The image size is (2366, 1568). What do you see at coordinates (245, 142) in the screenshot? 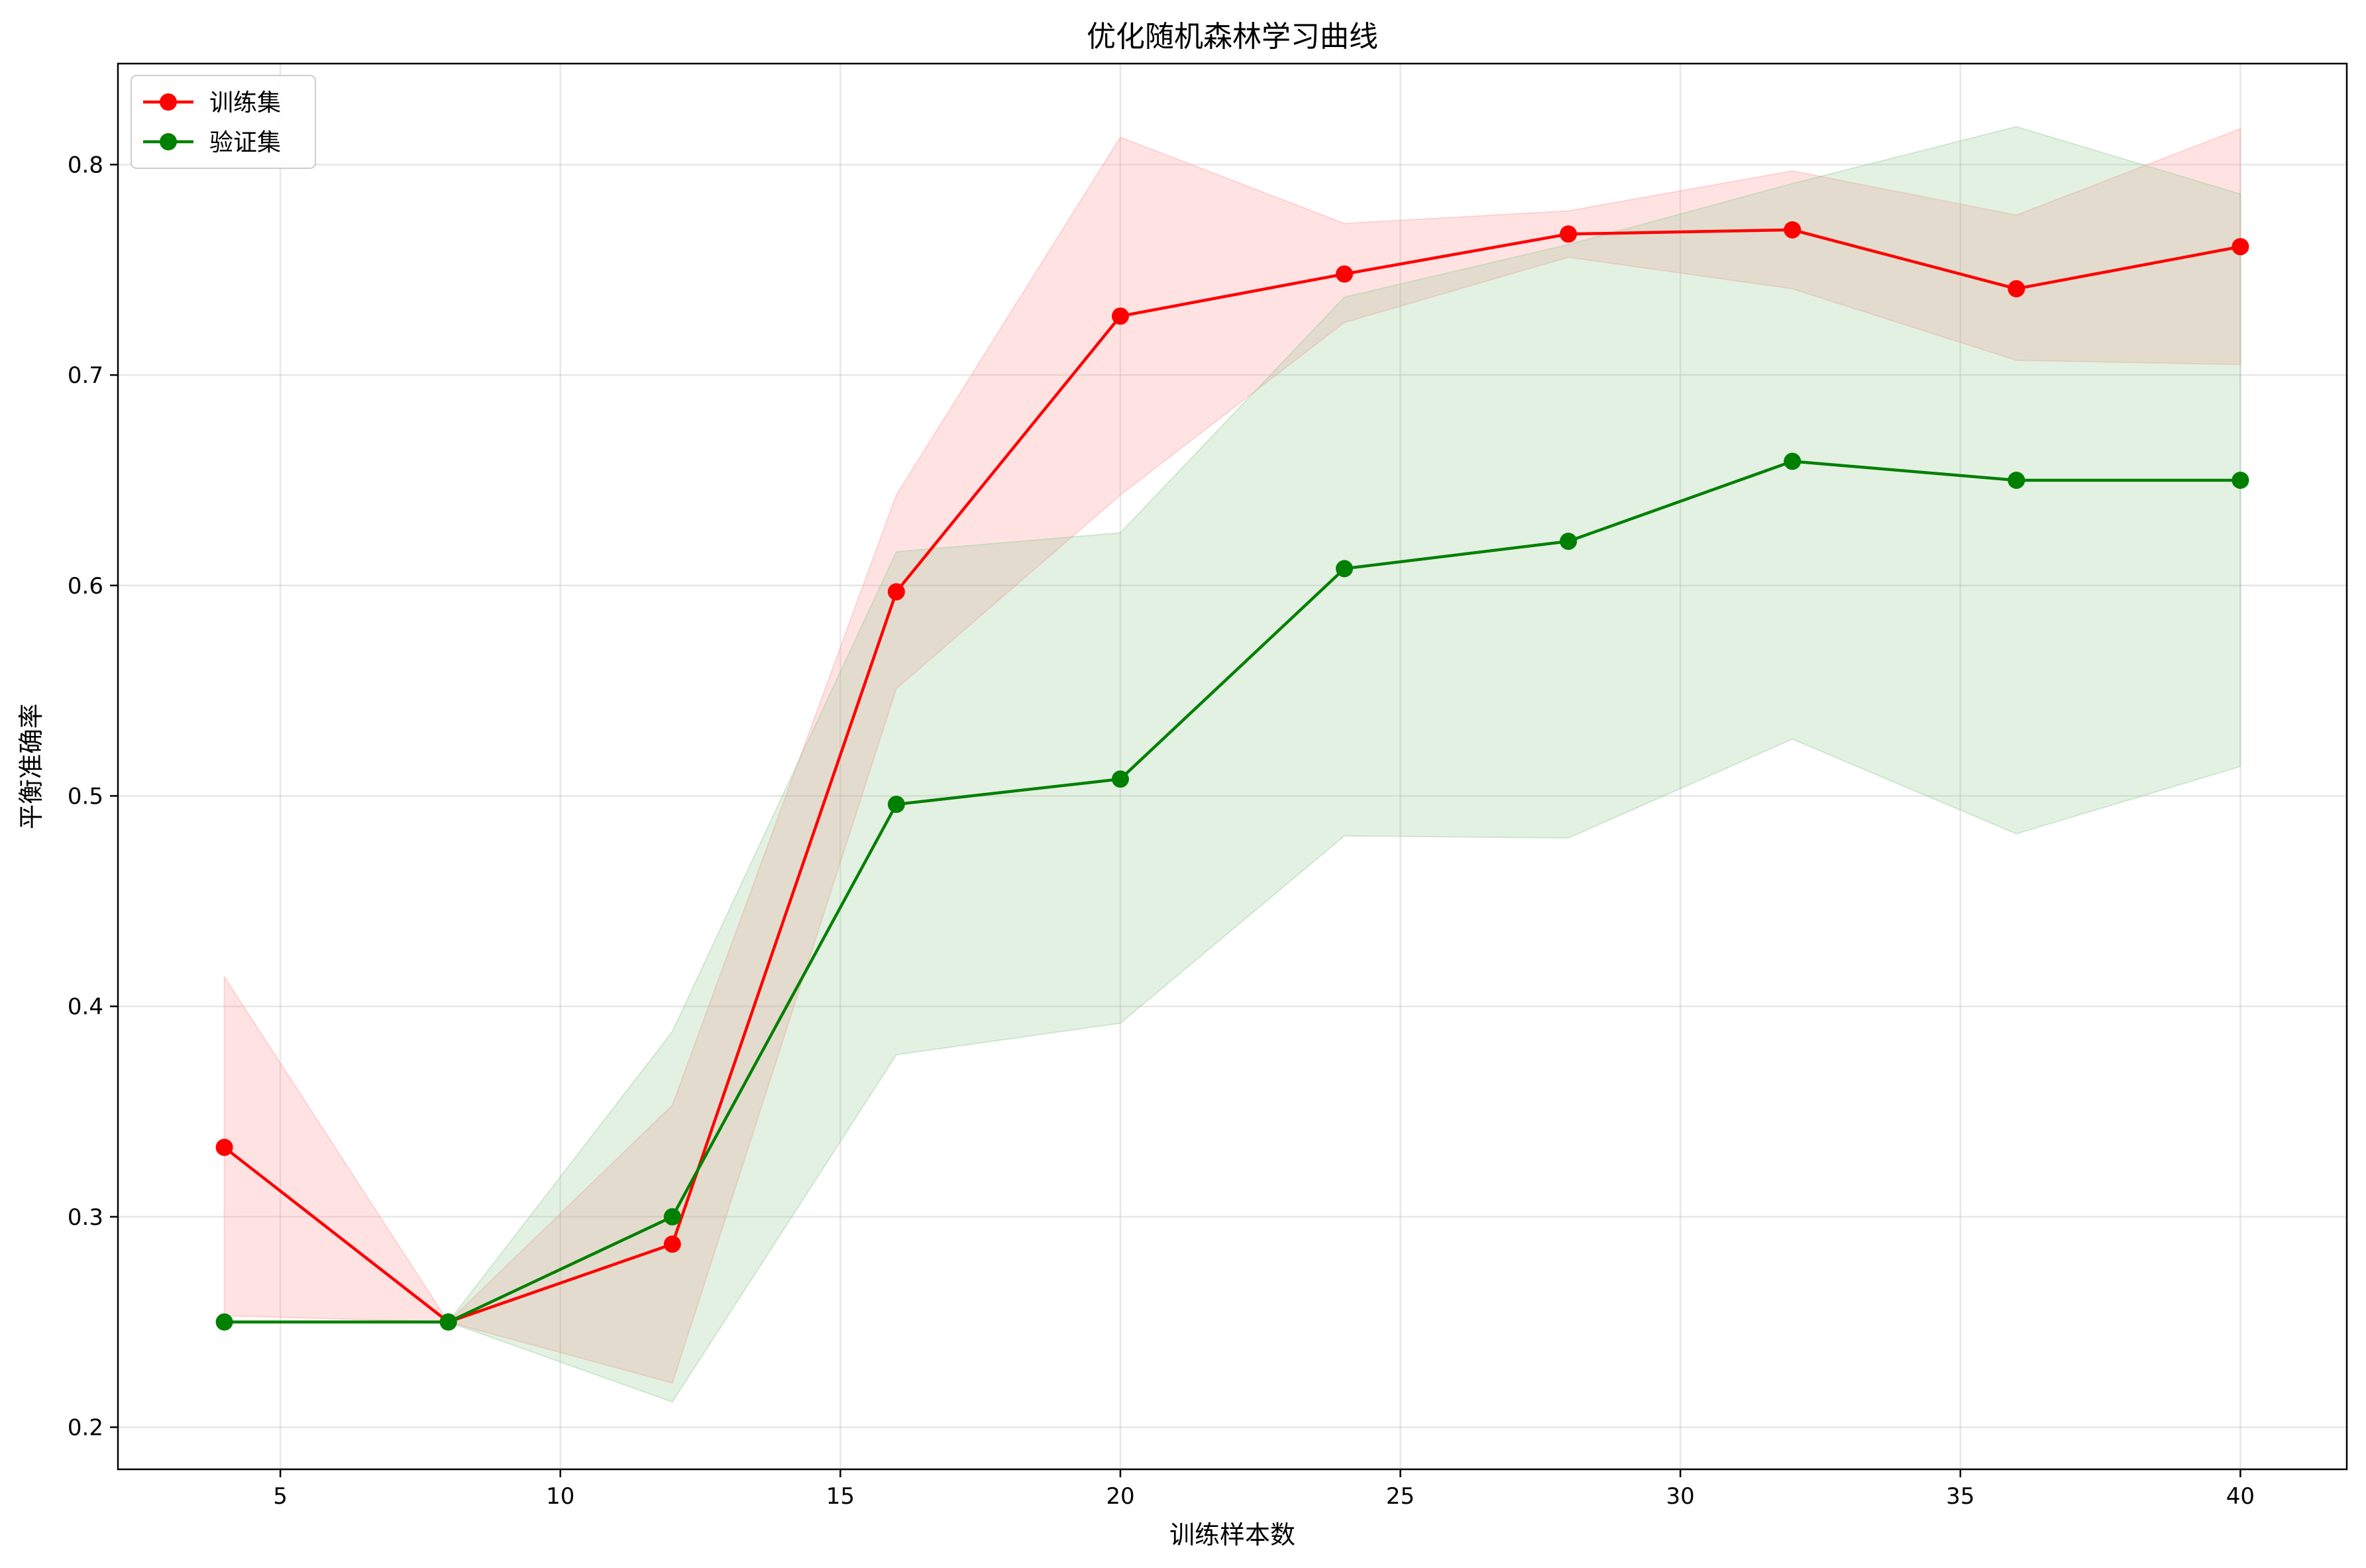
I see `legend-label-2: 验证集` at bounding box center [245, 142].